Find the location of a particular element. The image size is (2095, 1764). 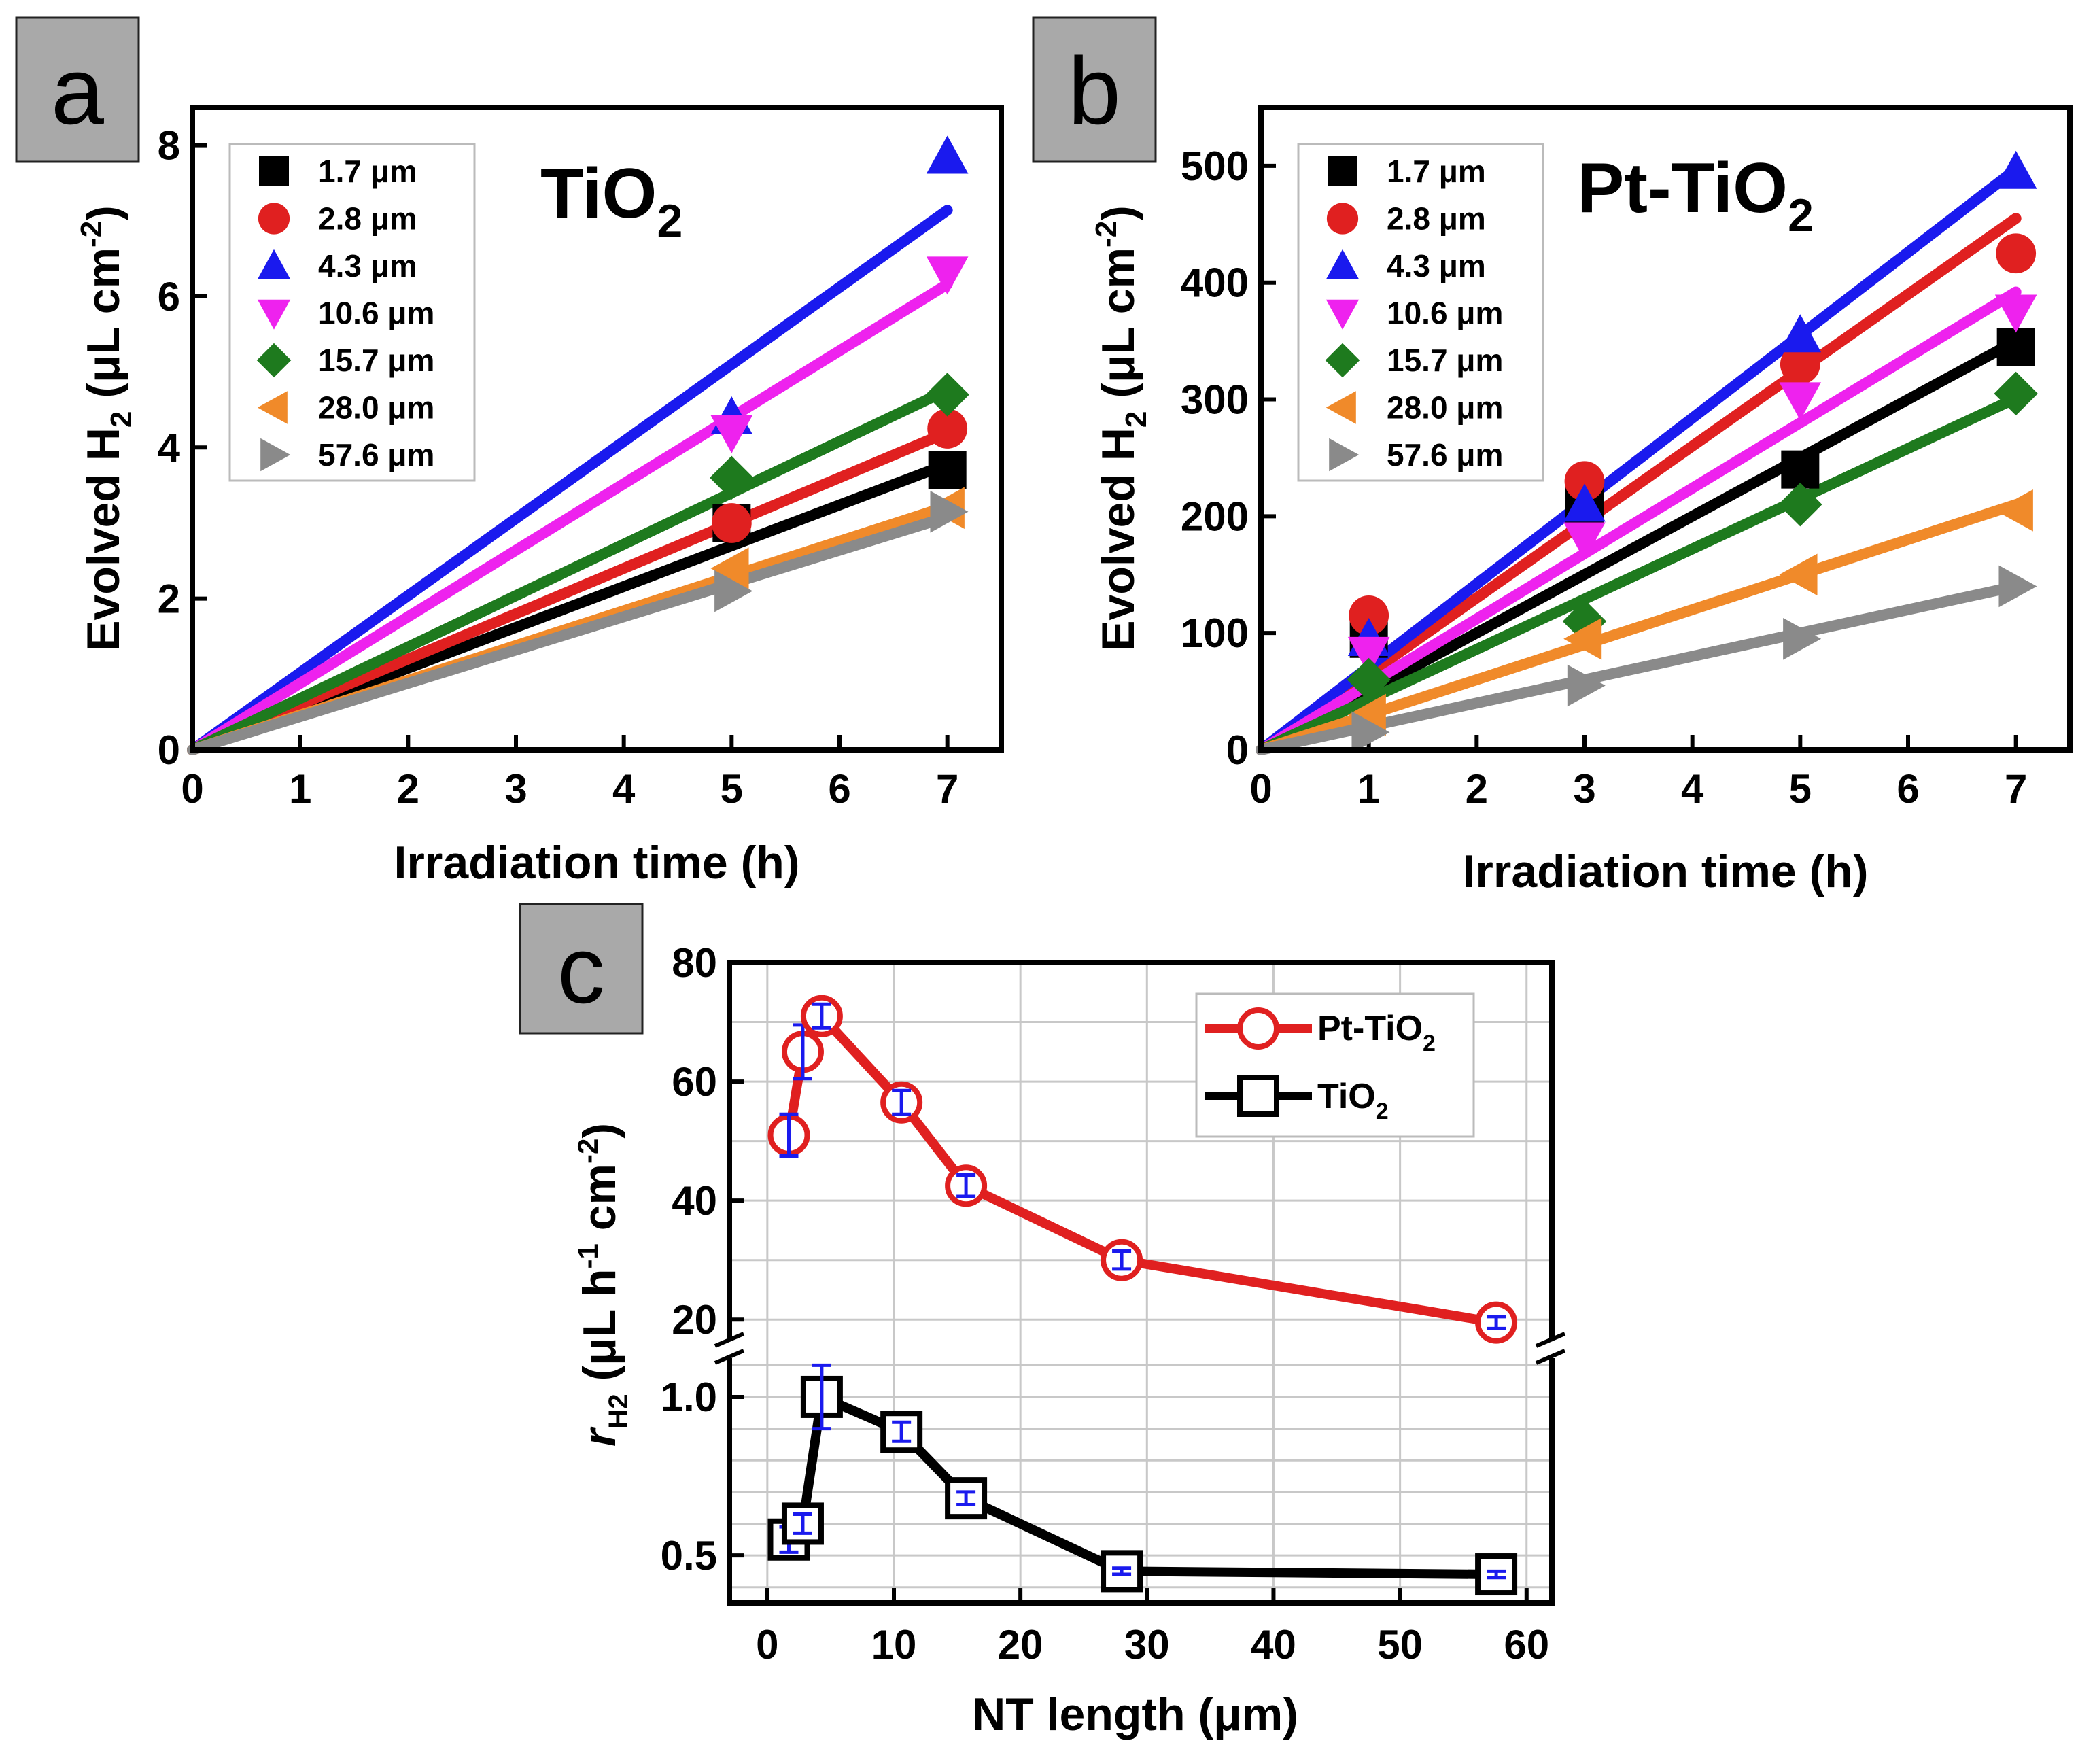

y-tick-label: 20 is located at coordinates (694, 1320).